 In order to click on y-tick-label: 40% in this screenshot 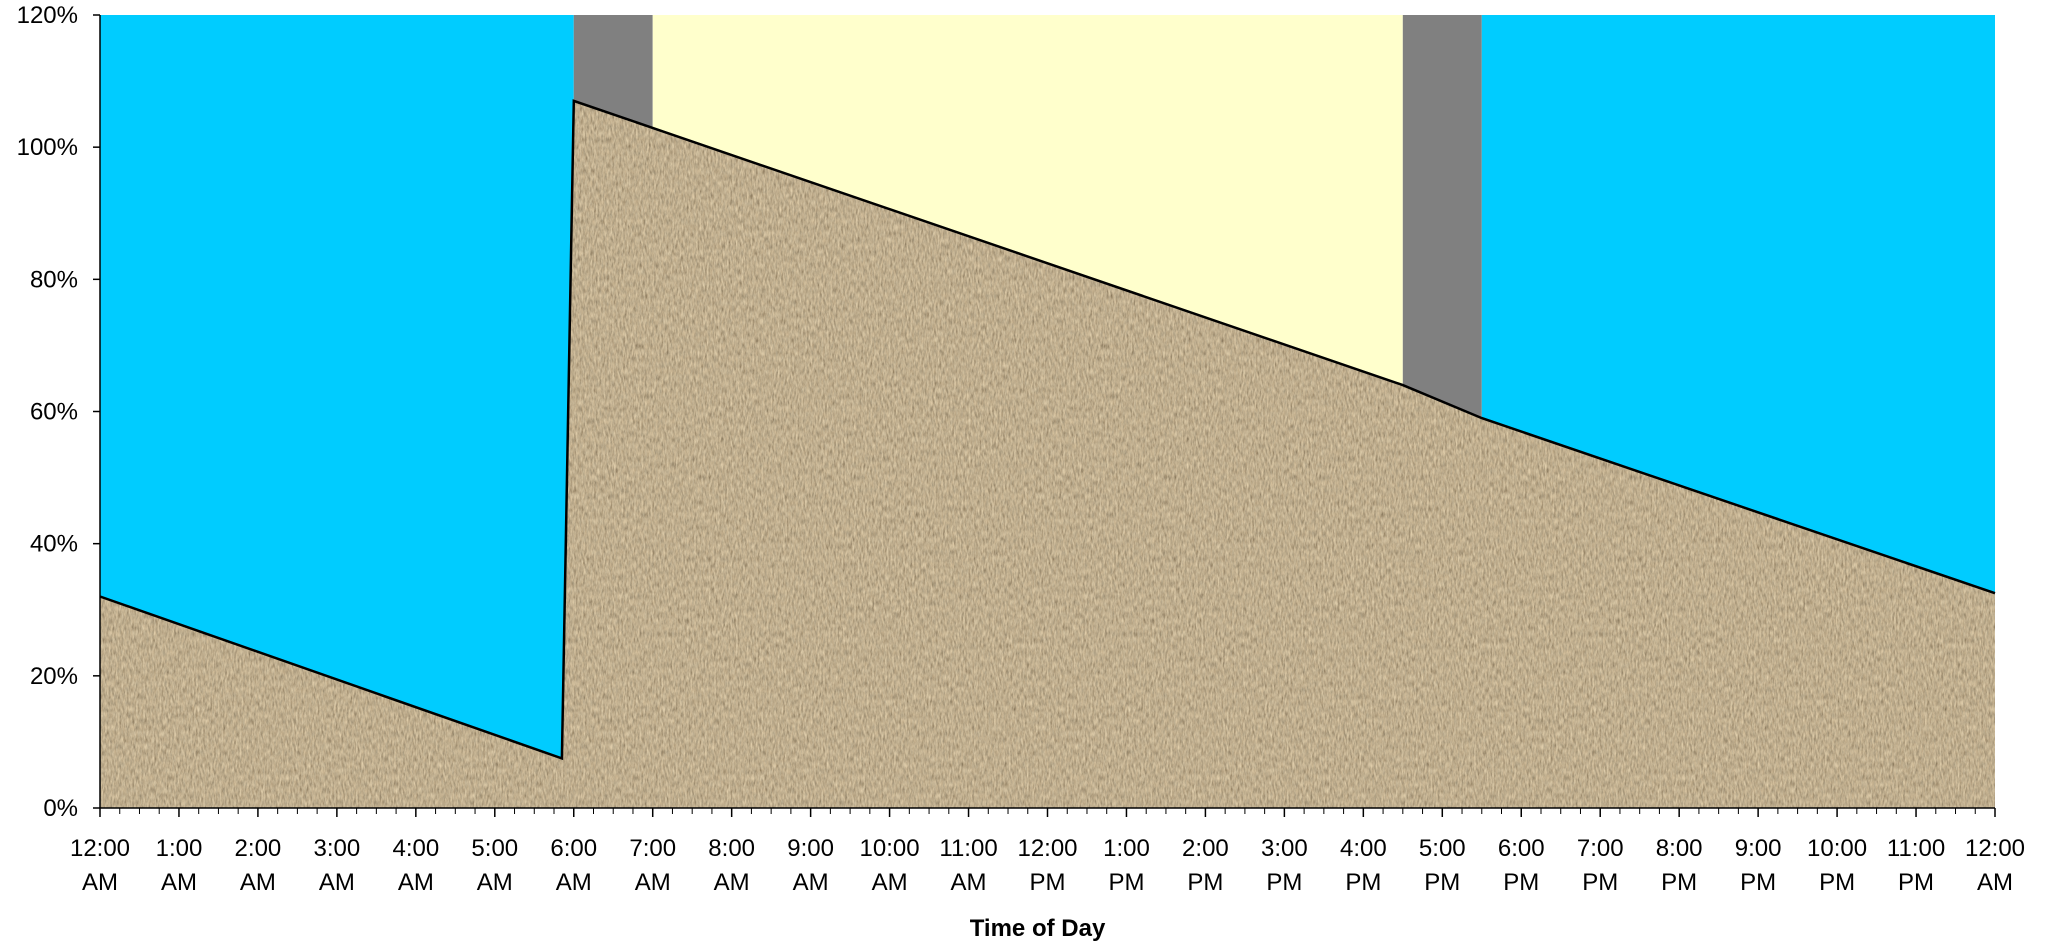, I will do `click(54, 544)`.